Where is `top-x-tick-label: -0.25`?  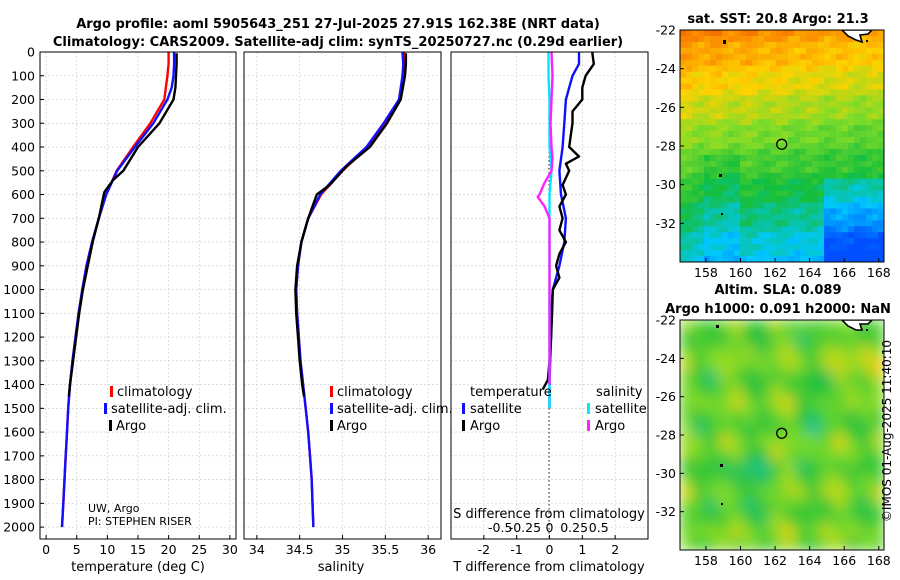 top-x-tick-label: -0.25 is located at coordinates (525, 527).